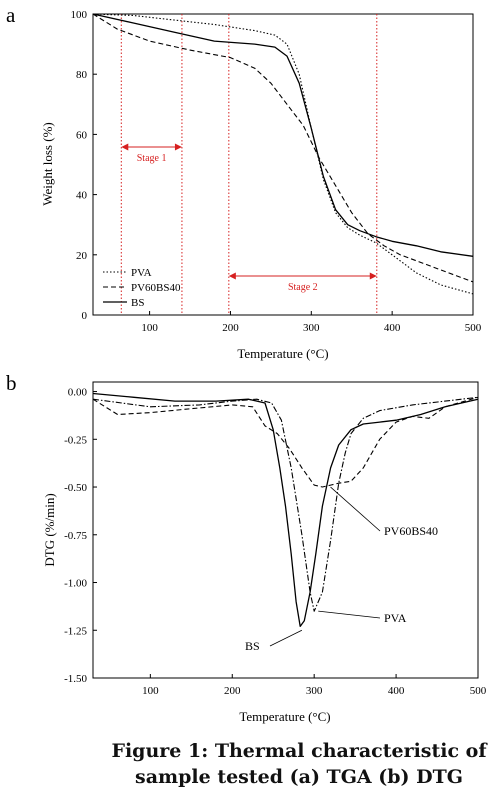 The image size is (498, 803). I want to click on y-tick-label: 20, so click(82, 256).